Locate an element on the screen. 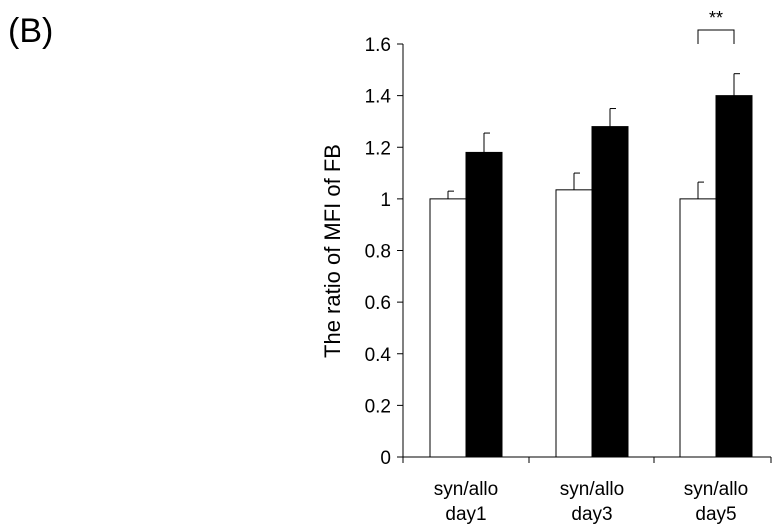  panel-label: (B) is located at coordinates (31, 31).